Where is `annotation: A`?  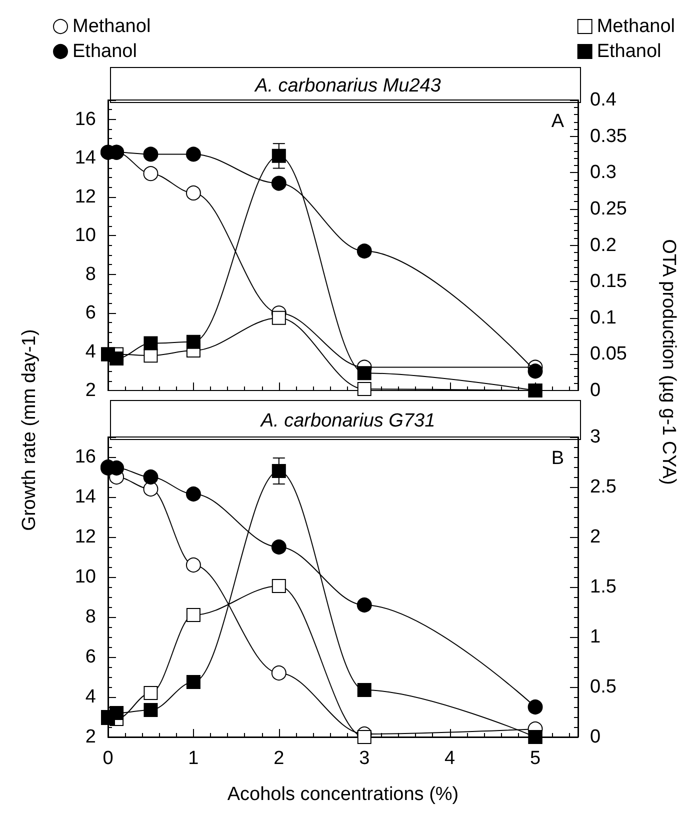 annotation: A is located at coordinates (557, 121).